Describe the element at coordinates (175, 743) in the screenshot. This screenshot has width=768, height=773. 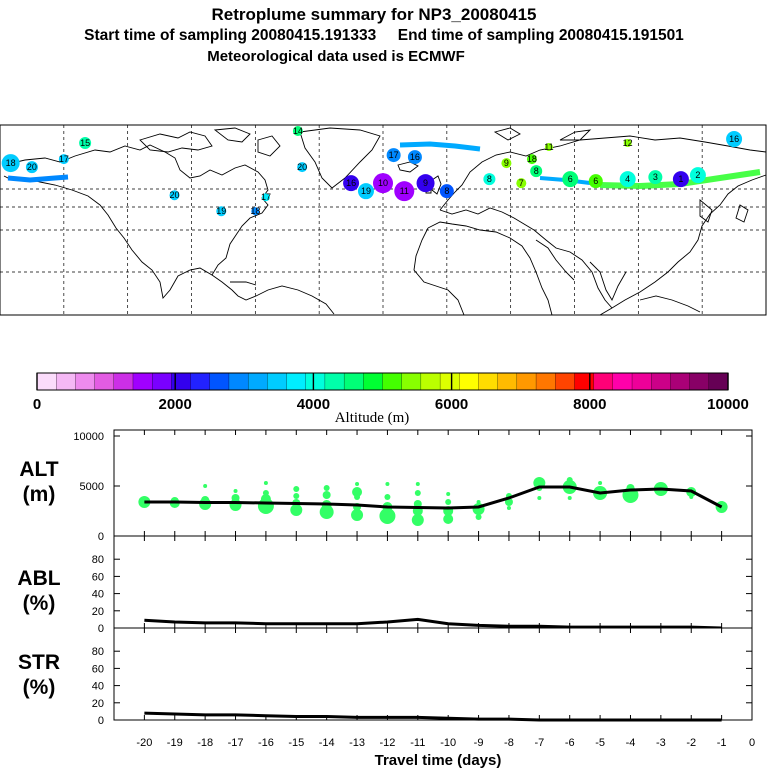
I see `x-tick-label: -19` at that location.